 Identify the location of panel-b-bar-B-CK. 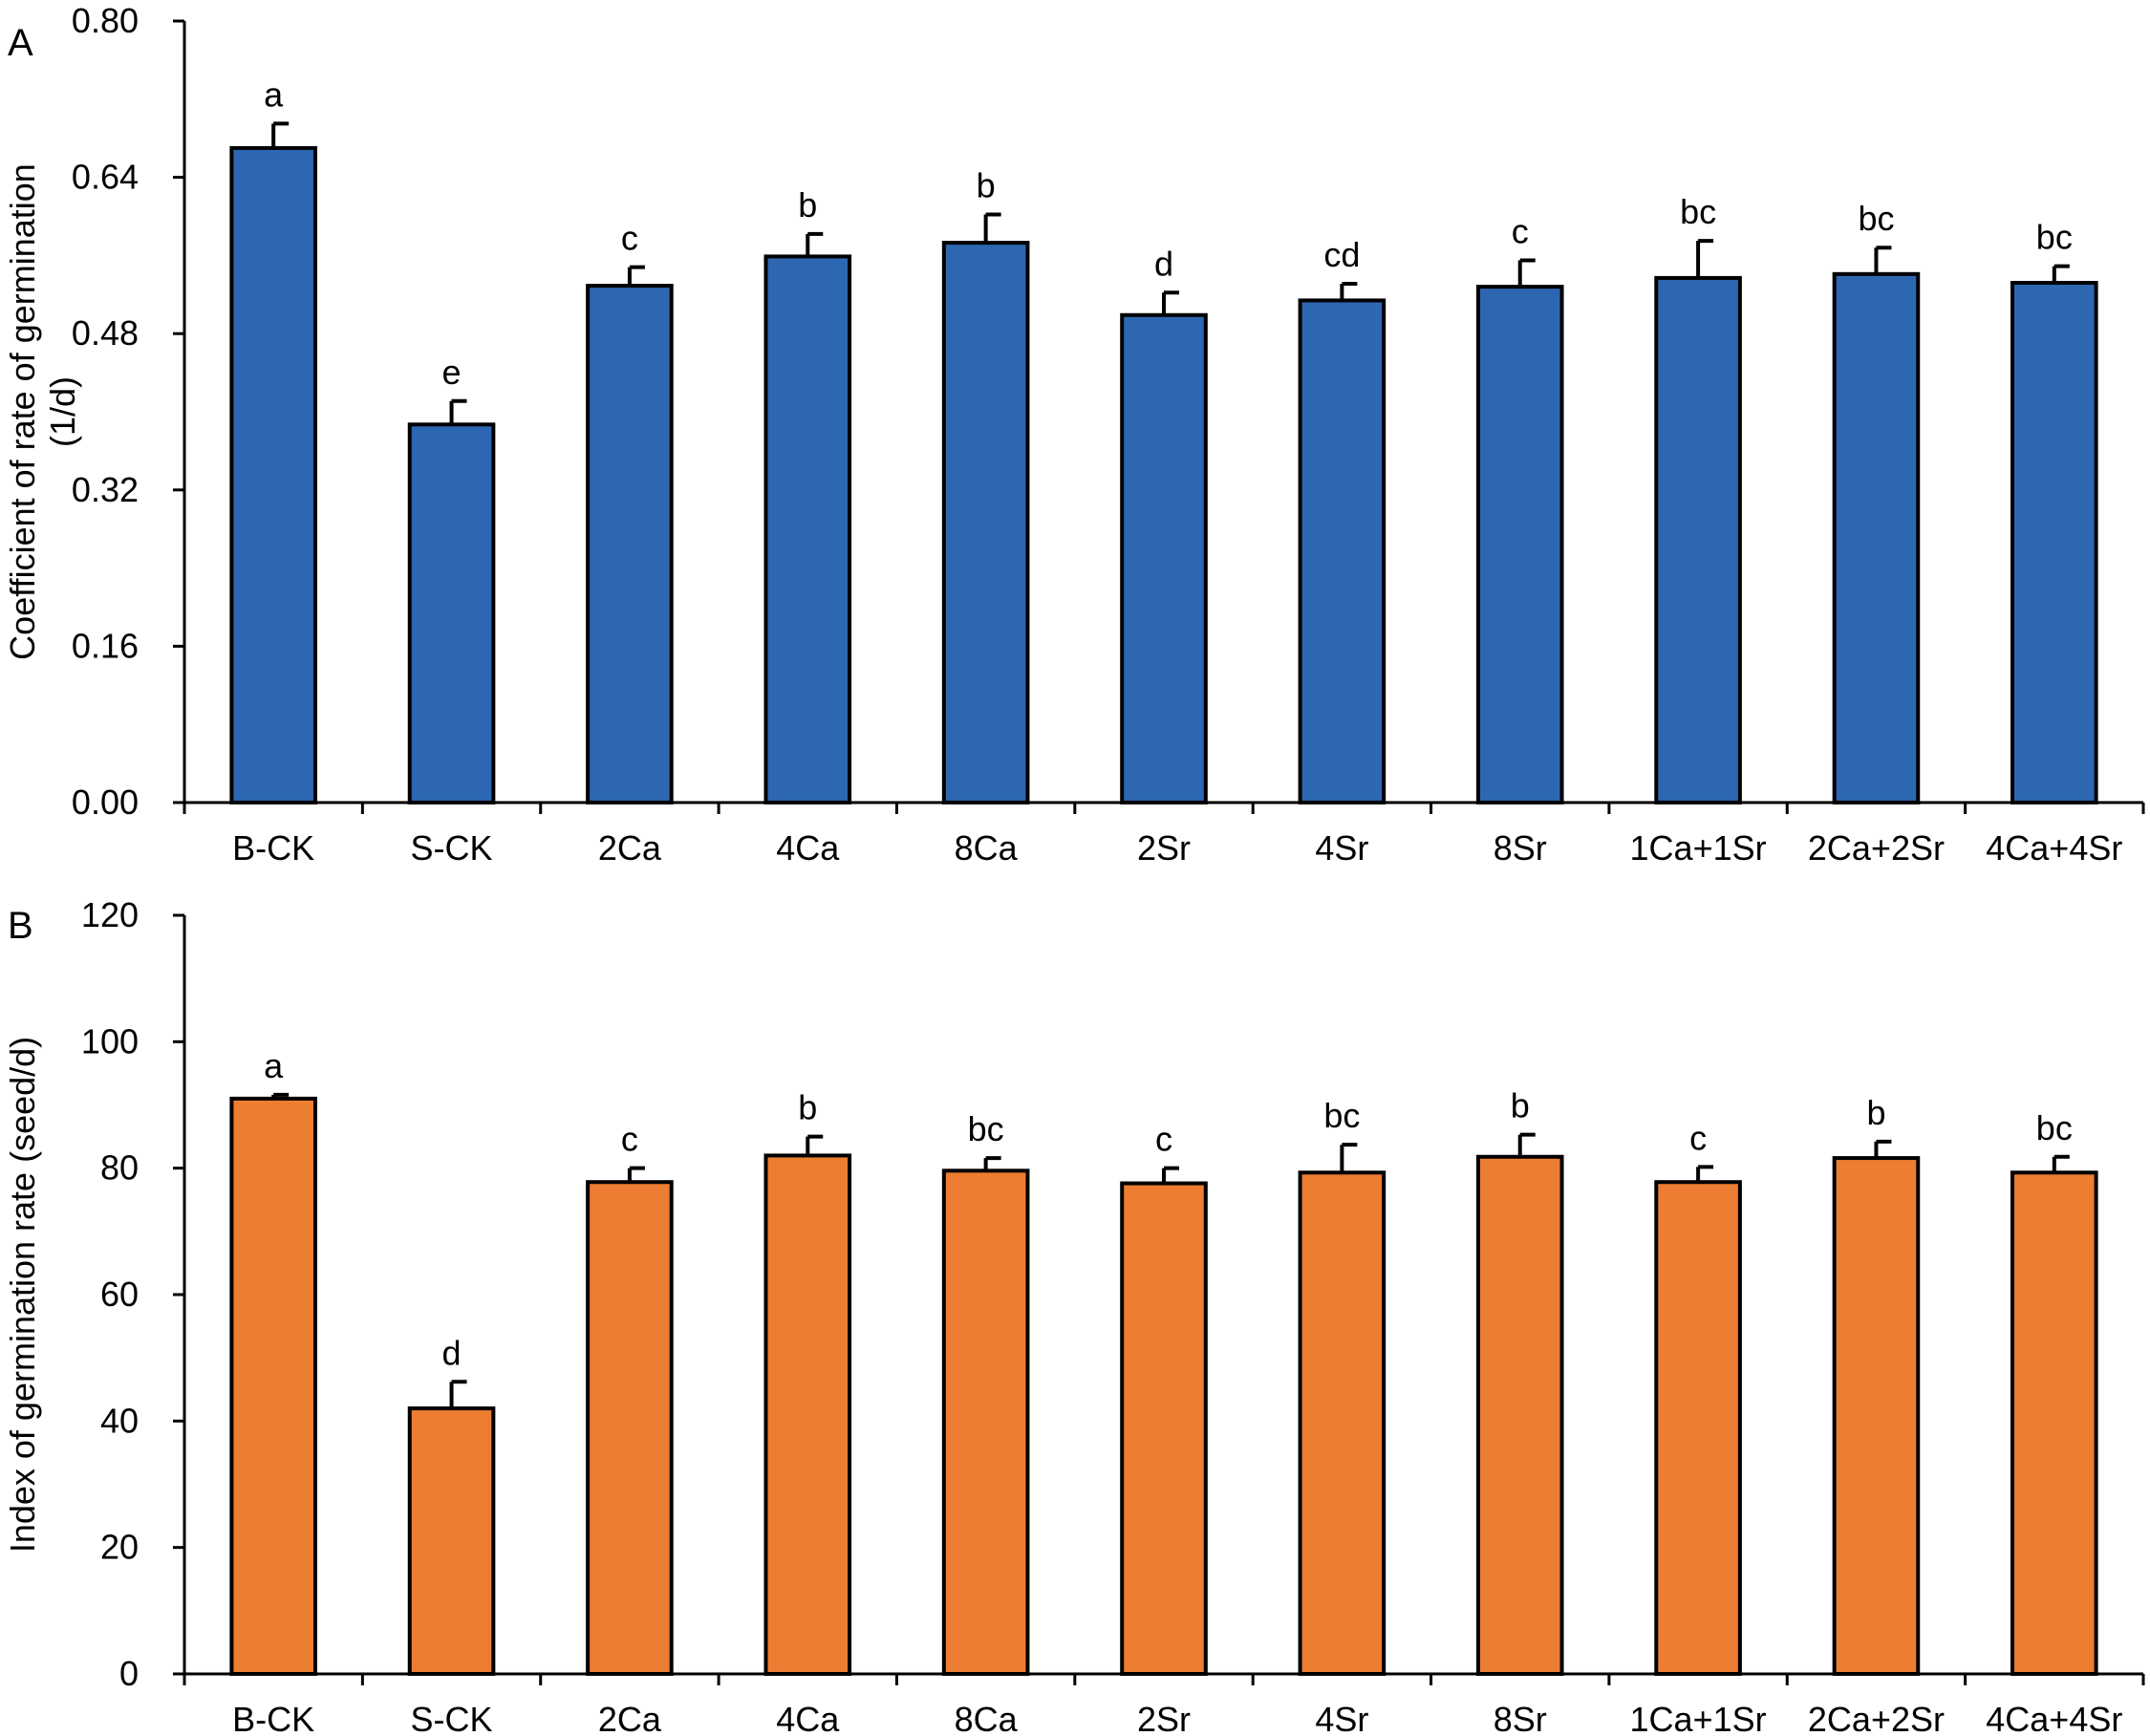
(273, 1386).